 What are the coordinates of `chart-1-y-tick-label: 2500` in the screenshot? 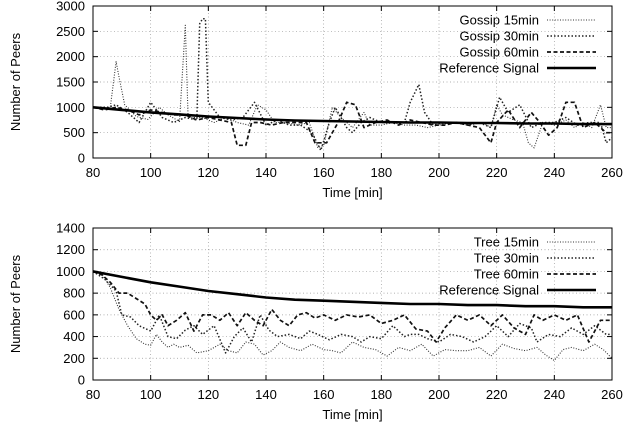 It's located at (70, 31).